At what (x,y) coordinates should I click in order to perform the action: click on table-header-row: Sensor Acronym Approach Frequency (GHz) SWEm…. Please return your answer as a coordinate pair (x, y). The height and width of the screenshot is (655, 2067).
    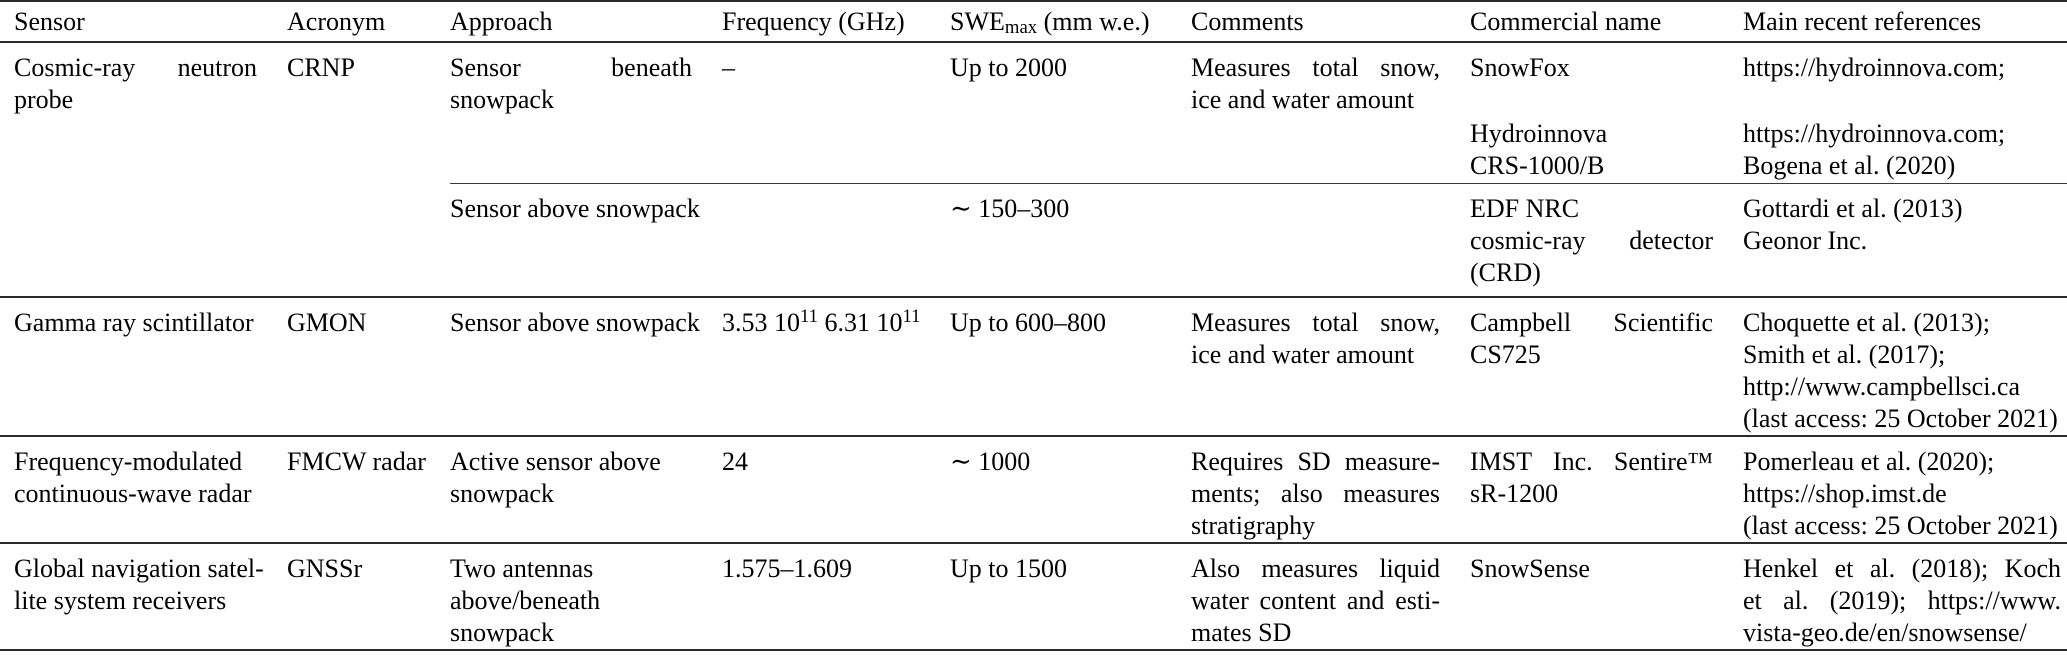
    Looking at the image, I should click on (1033, 22).